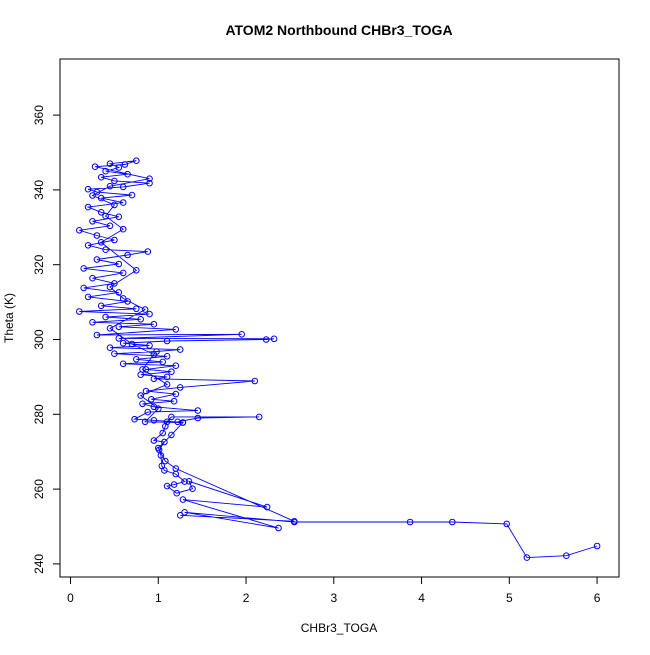 The height and width of the screenshot is (655, 650). What do you see at coordinates (338, 30) in the screenshot?
I see `chart-title: ATOM2 Northbound CHBr3_TOGA` at bounding box center [338, 30].